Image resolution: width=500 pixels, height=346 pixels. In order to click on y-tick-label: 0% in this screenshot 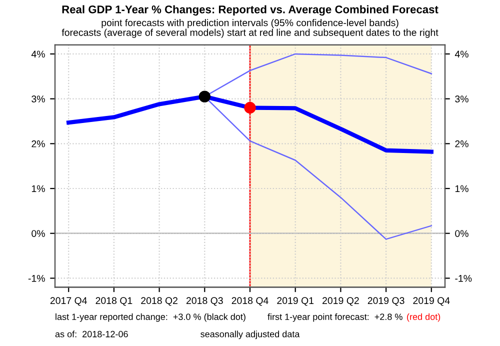, I will do `click(38, 233)`.